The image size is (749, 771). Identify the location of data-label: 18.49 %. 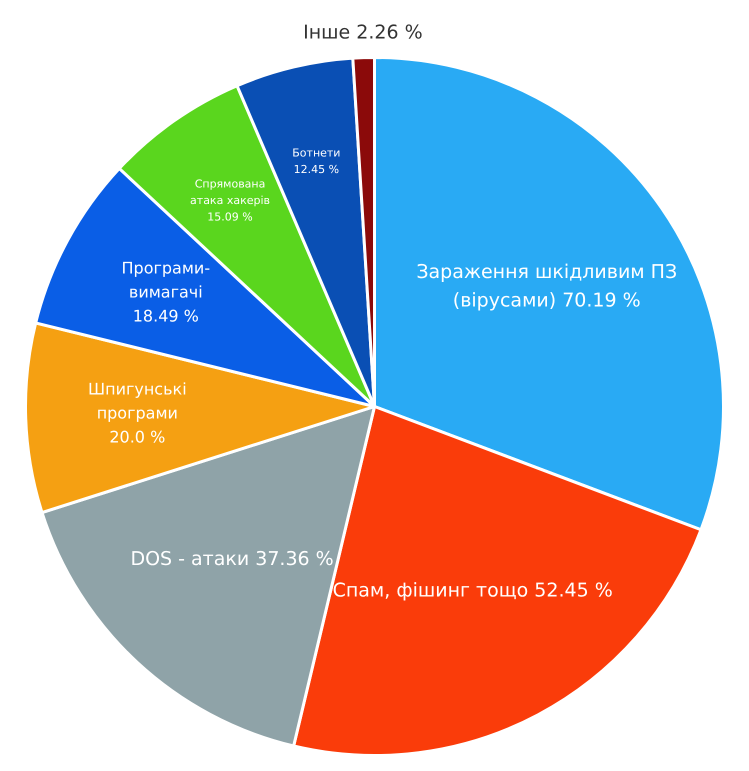
(165, 316).